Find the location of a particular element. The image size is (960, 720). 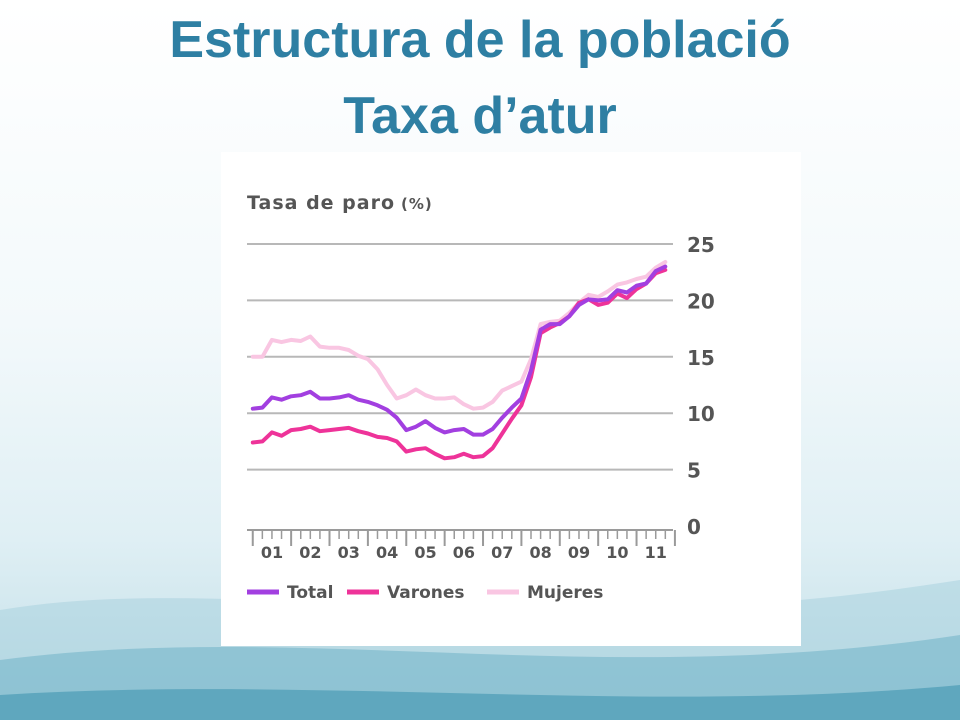

slide-subtitle: Taxa d’atur is located at coordinates (480, 116).